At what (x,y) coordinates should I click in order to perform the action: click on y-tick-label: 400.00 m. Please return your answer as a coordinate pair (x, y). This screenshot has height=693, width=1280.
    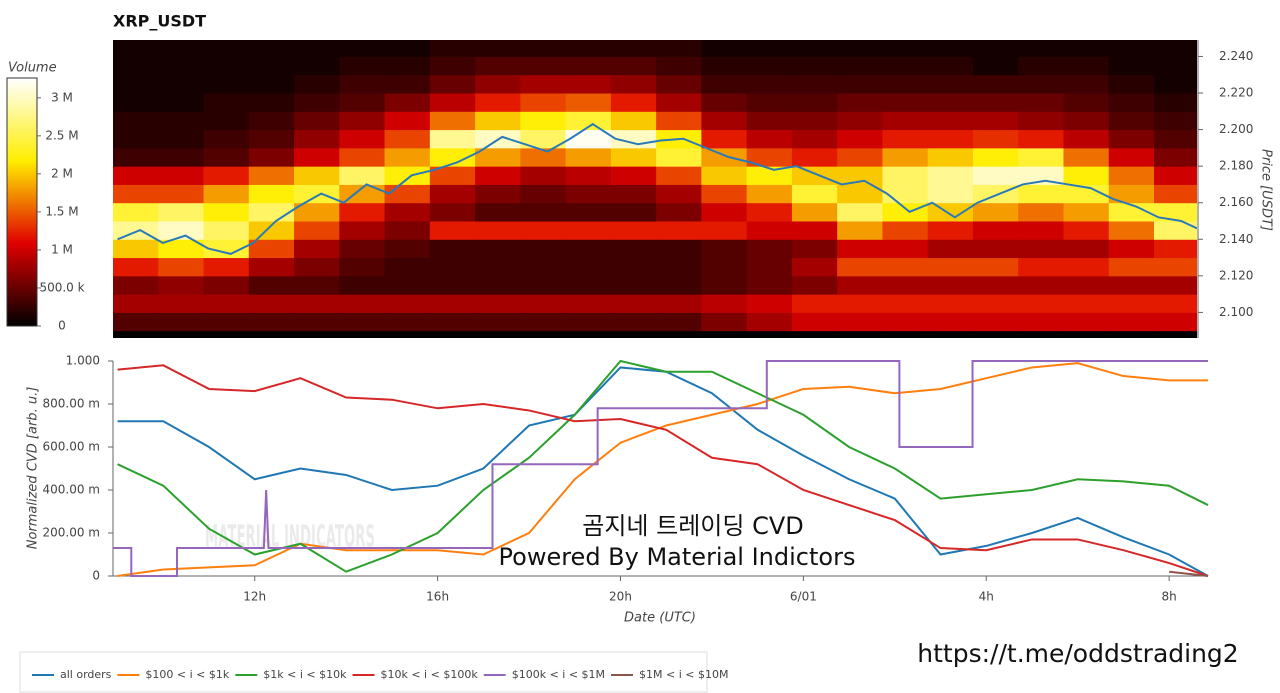
    Looking at the image, I should click on (72, 490).